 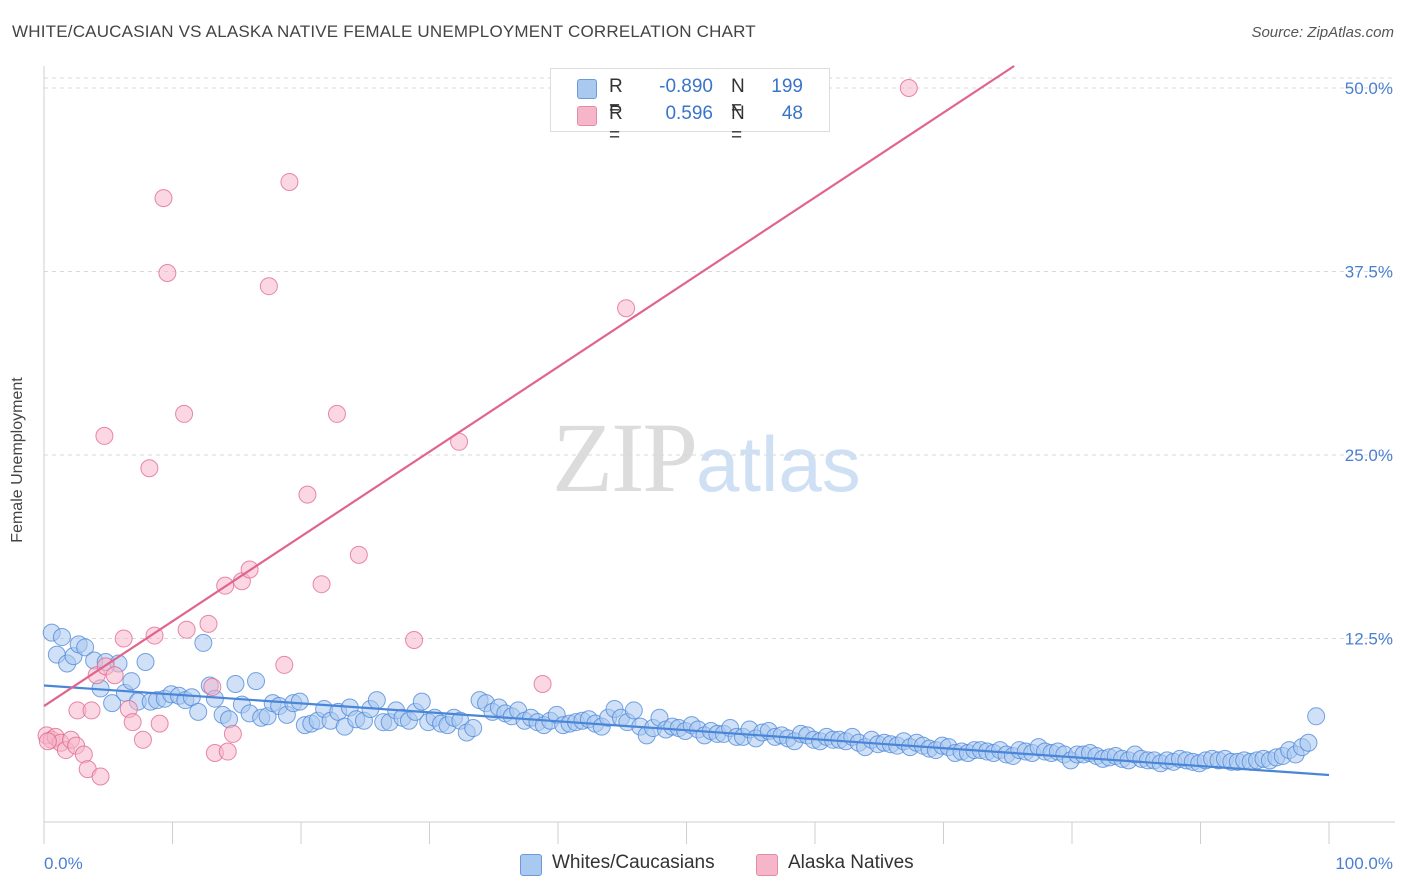 I want to click on y-tick-label: 50.0%, so click(x=1369, y=88).